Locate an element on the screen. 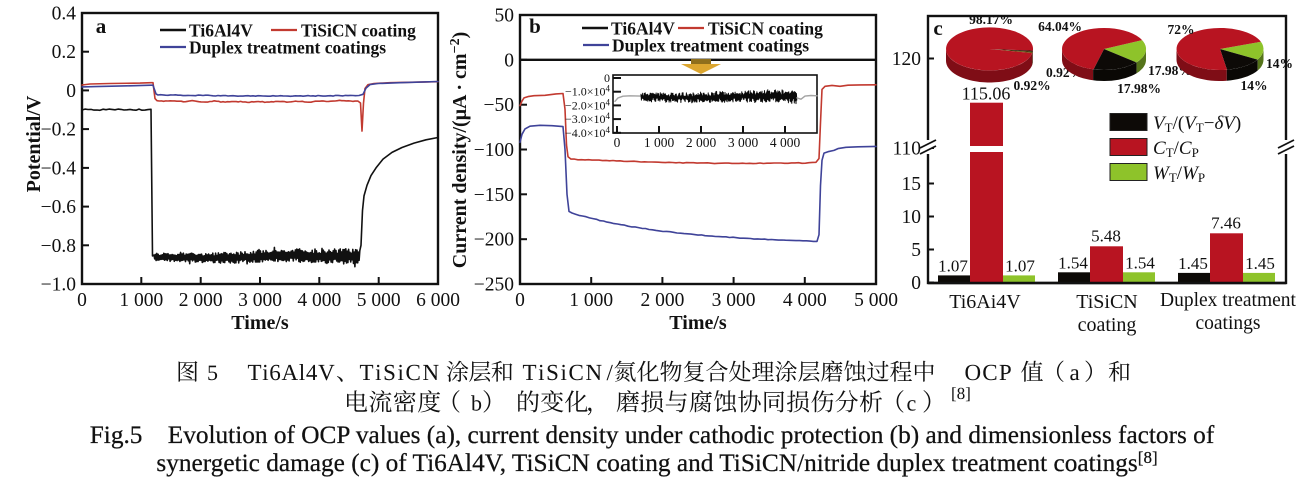 Image resolution: width=1300 pixels, height=482 pixels. svg-text: −0.4 is located at coordinates (59, 168).